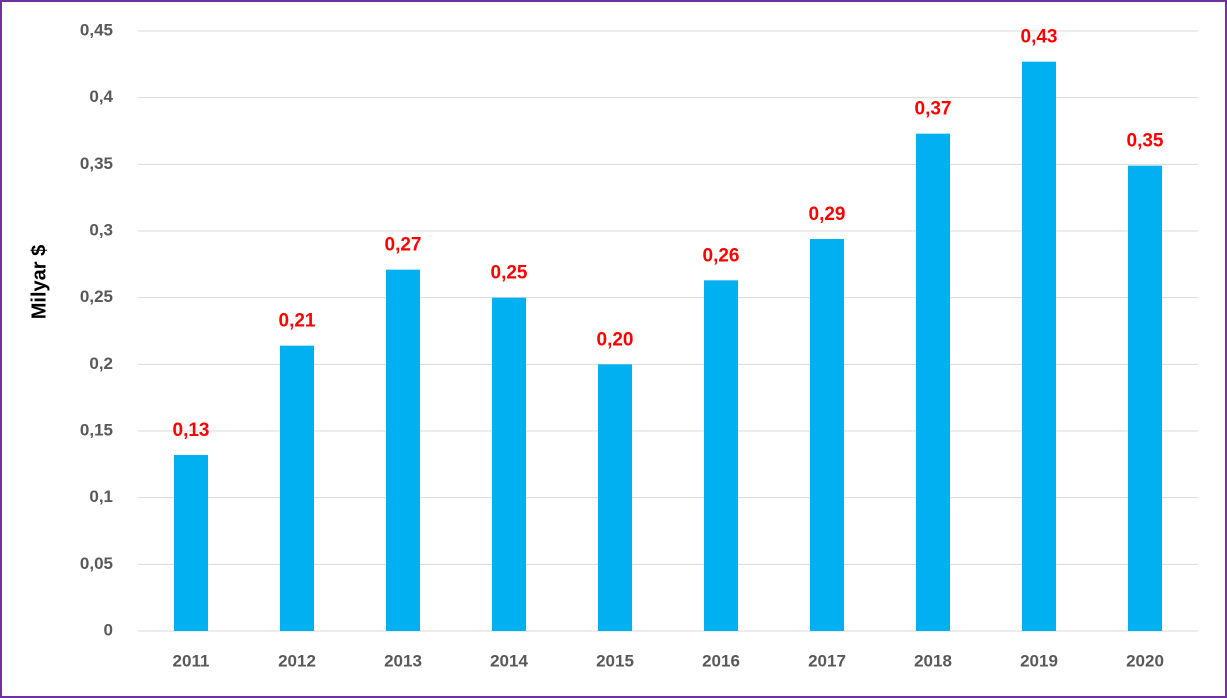 Image resolution: width=1227 pixels, height=698 pixels. What do you see at coordinates (827, 660) in the screenshot?
I see `x-tick-label: 2017` at bounding box center [827, 660].